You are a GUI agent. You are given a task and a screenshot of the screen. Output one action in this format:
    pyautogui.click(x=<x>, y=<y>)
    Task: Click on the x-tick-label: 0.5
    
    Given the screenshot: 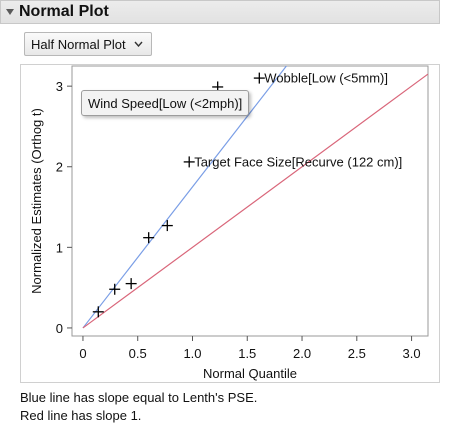 What is the action you would take?
    pyautogui.click(x=138, y=353)
    